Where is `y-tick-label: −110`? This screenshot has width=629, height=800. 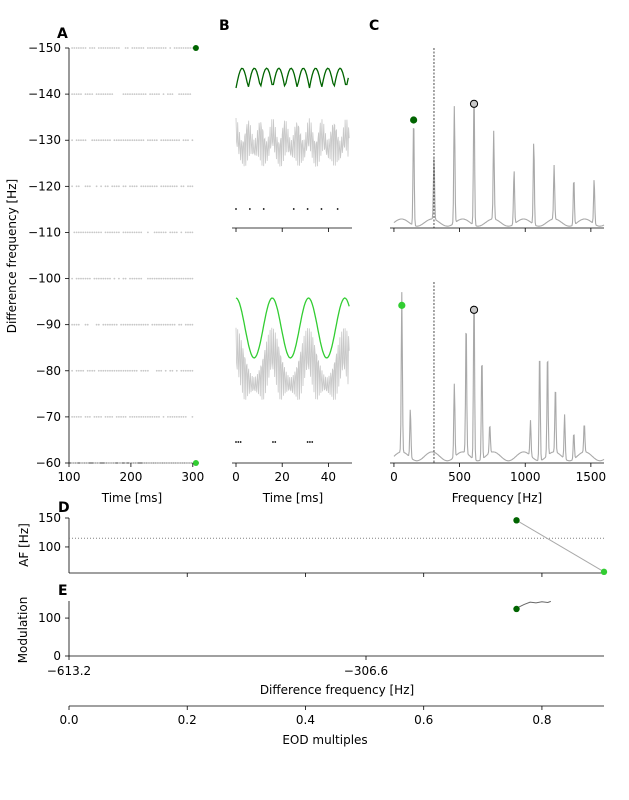 y-tick-label: −110 is located at coordinates (44, 232).